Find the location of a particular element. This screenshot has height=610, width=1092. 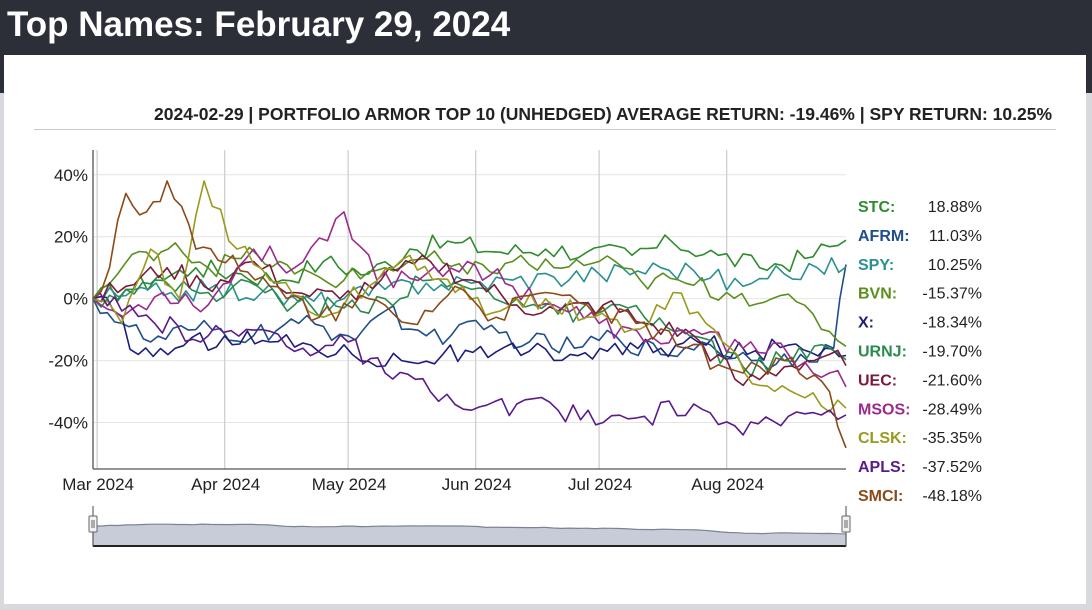

x-tick-label: Apr 2024 is located at coordinates (225, 484).